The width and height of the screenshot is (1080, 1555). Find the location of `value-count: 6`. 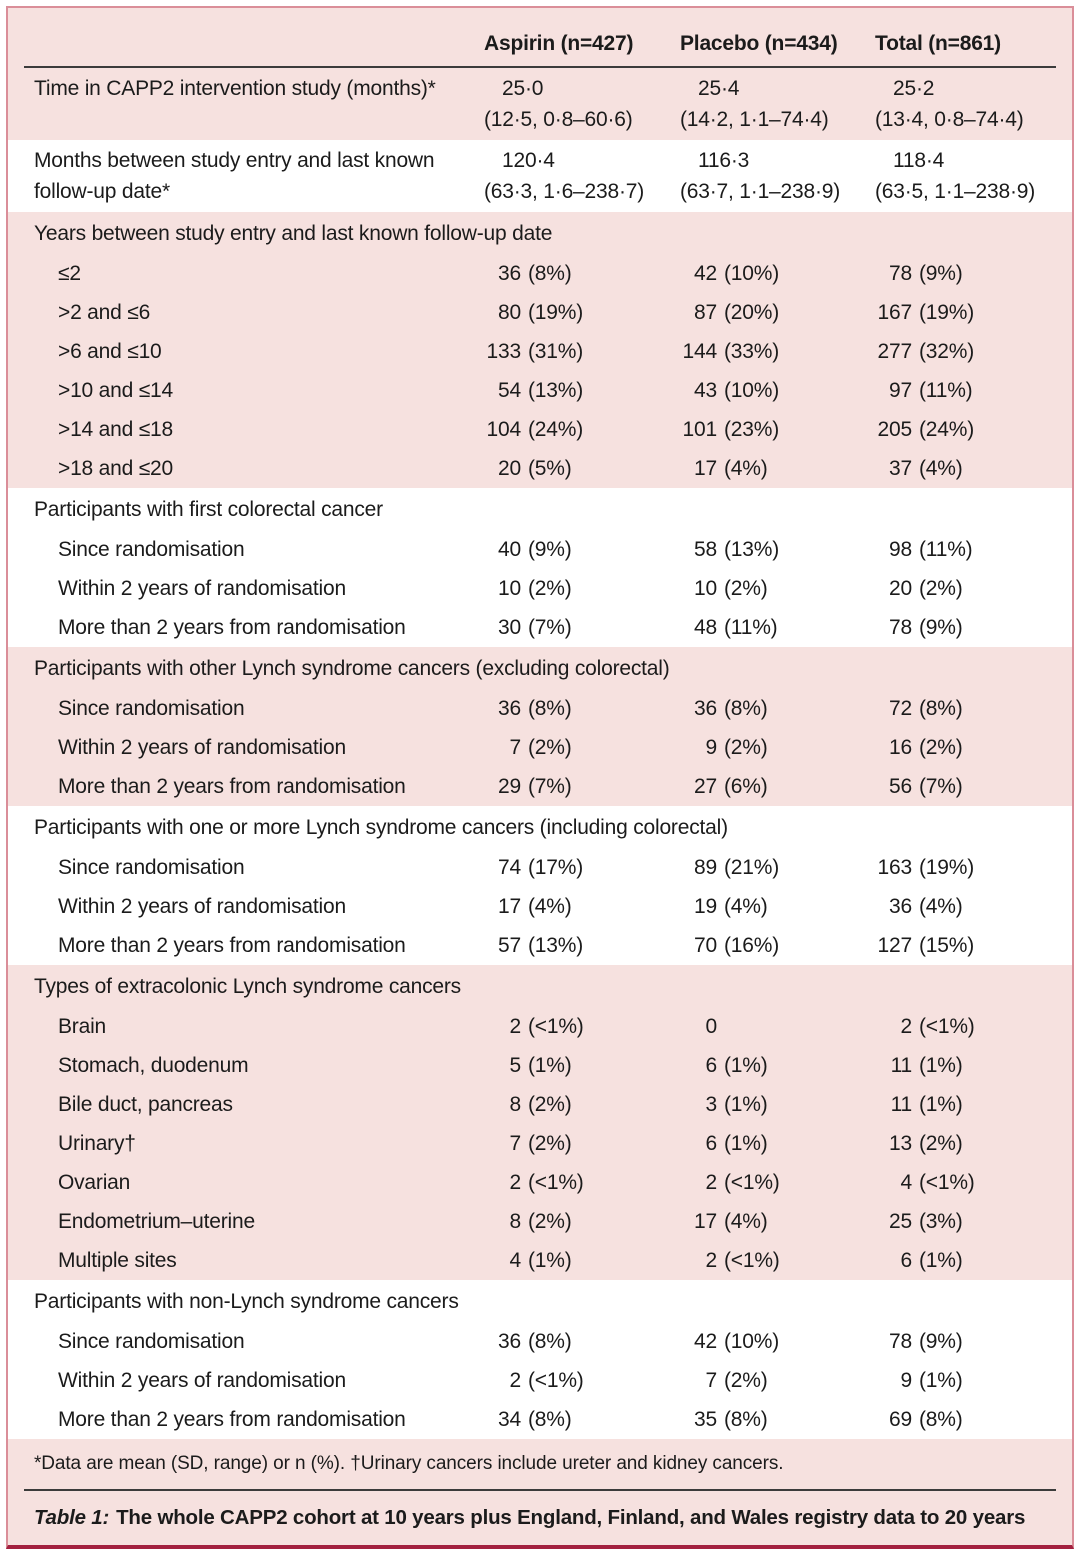

value-count: 6 is located at coordinates (711, 1143).